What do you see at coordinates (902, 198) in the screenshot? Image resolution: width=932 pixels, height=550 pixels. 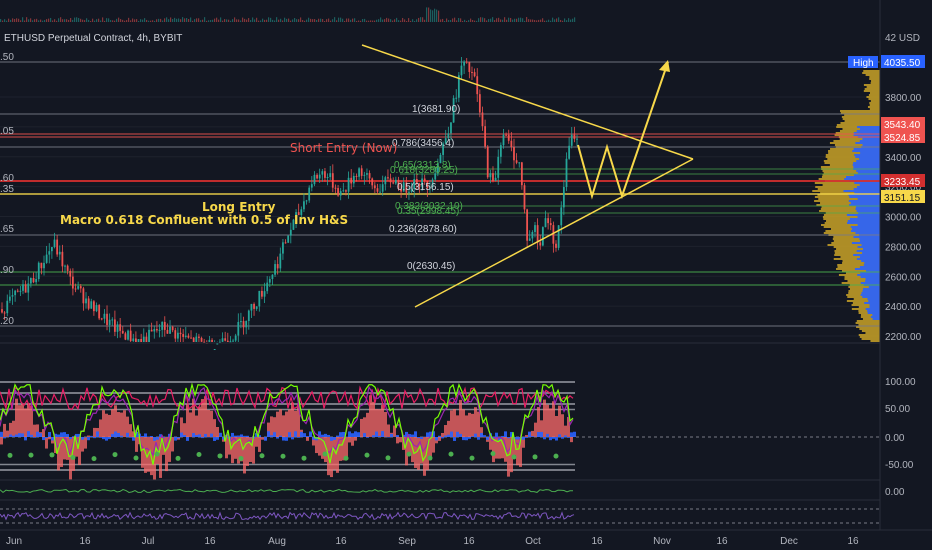 I see `price-badge-value: 3151.15` at bounding box center [902, 198].